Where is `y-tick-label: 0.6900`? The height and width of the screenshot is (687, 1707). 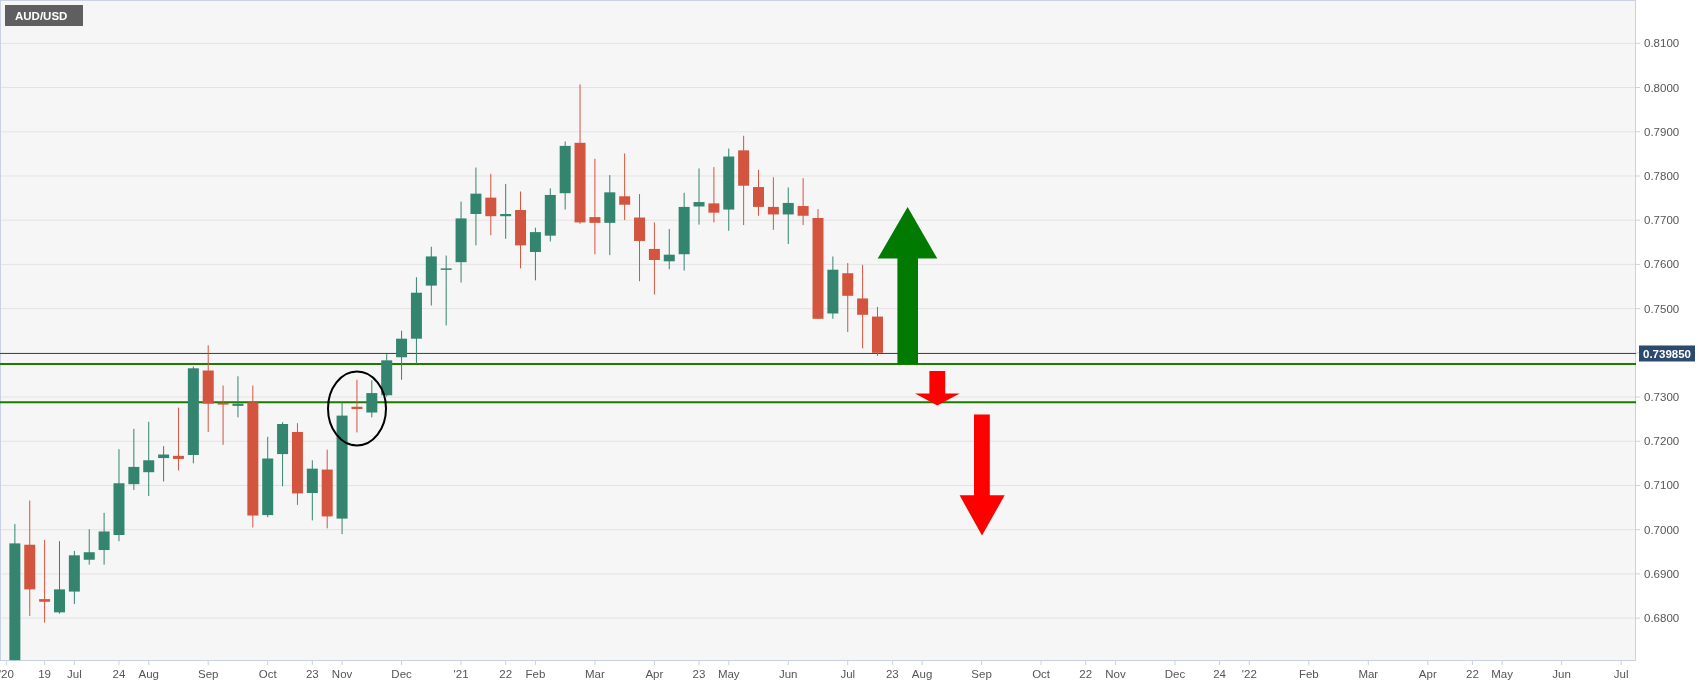 y-tick-label: 0.6900 is located at coordinates (1662, 573).